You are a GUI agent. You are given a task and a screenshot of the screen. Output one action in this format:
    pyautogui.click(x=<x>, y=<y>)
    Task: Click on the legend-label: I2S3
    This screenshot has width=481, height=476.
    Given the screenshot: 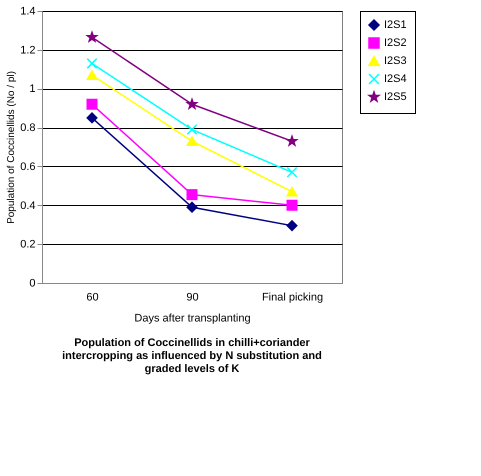 What is the action you would take?
    pyautogui.click(x=395, y=61)
    